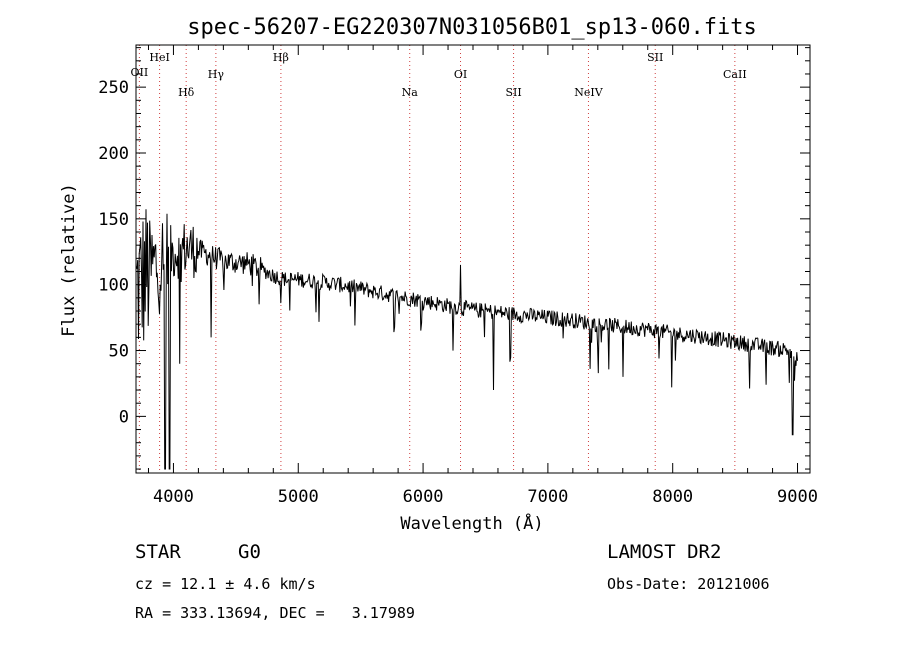 The image size is (900, 650). What do you see at coordinates (797, 497) in the screenshot?
I see `x-tick-label: 9000` at bounding box center [797, 497].